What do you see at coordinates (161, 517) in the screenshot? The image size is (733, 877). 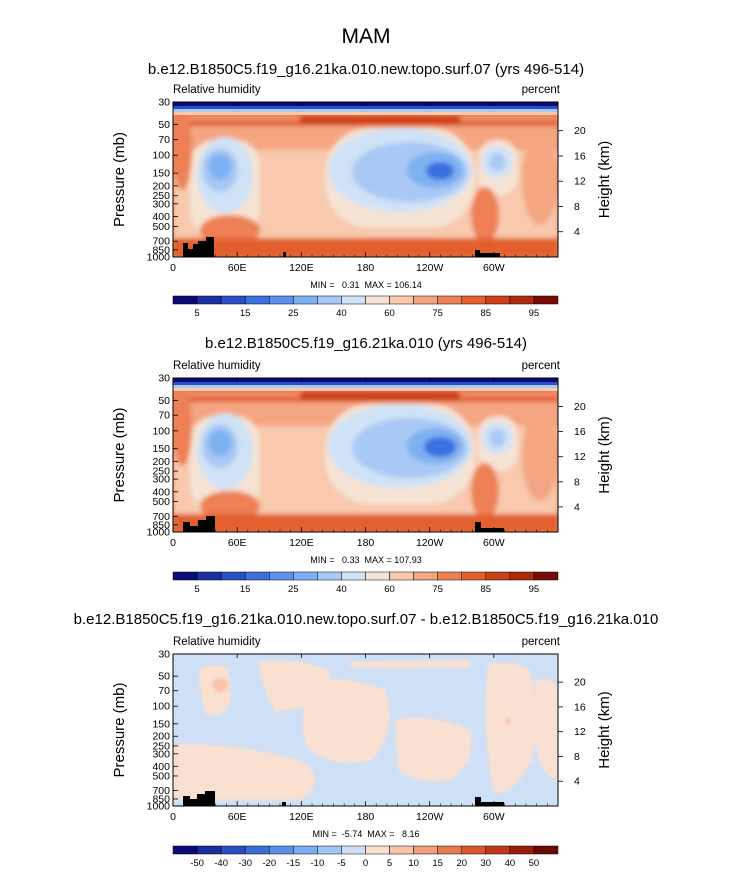 I see `panel-2-ytick-label: 700` at bounding box center [161, 517].